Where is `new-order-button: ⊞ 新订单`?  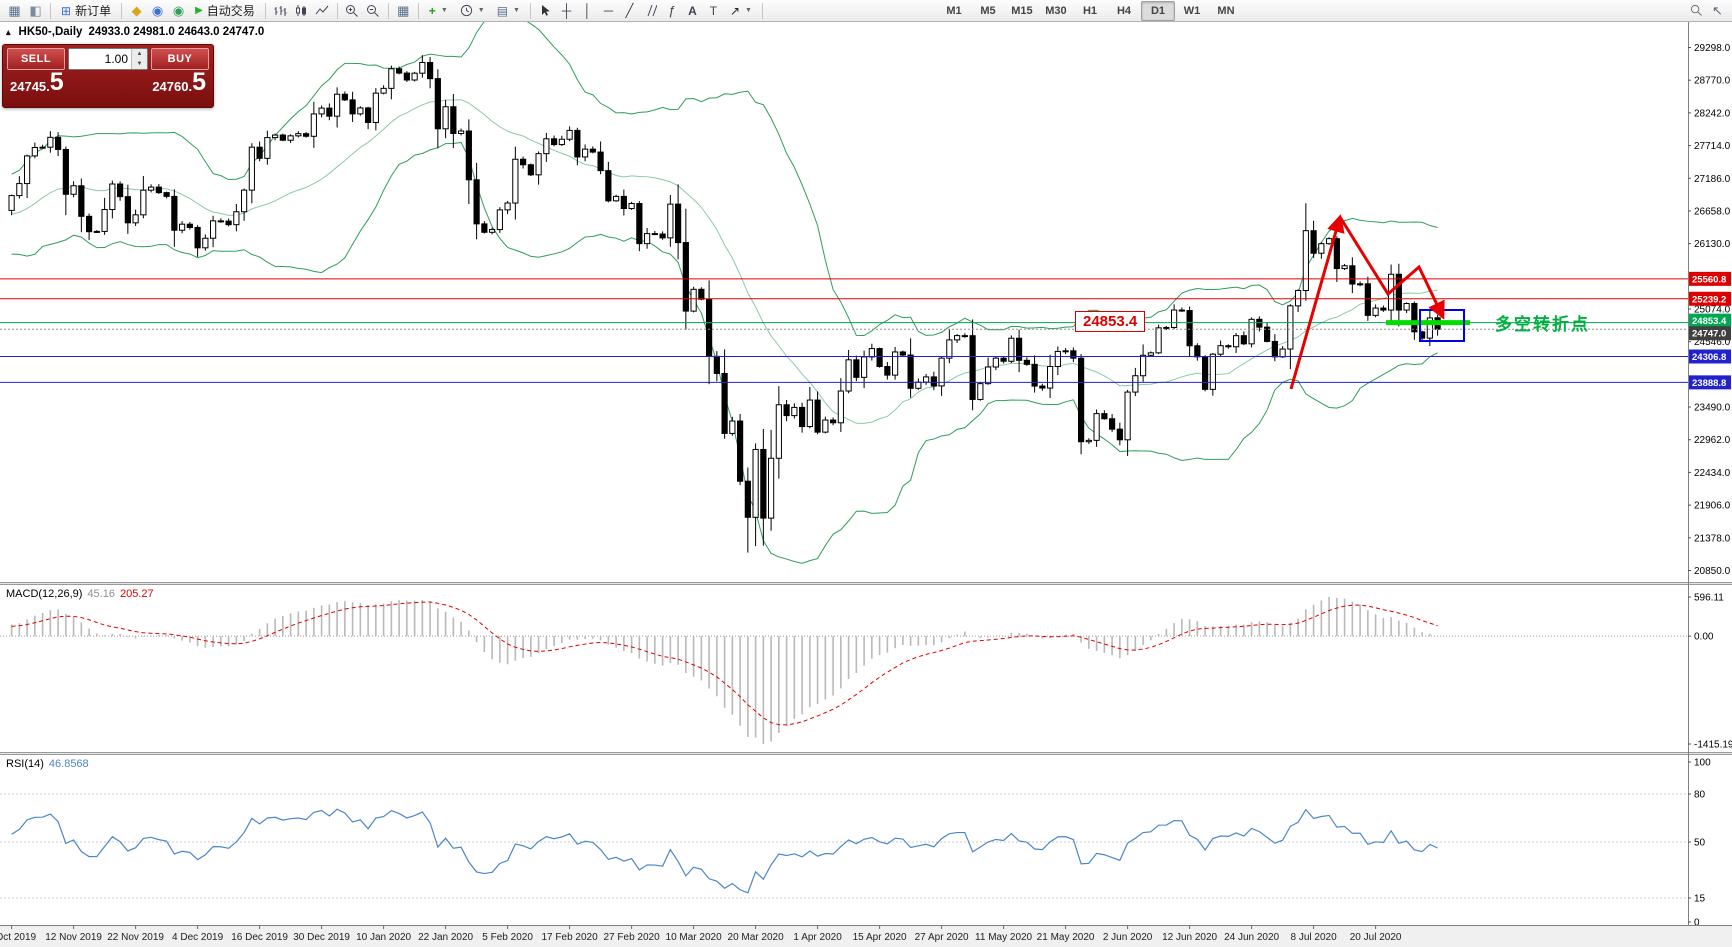
new-order-button: ⊞ 新订单 is located at coordinates (86, 10).